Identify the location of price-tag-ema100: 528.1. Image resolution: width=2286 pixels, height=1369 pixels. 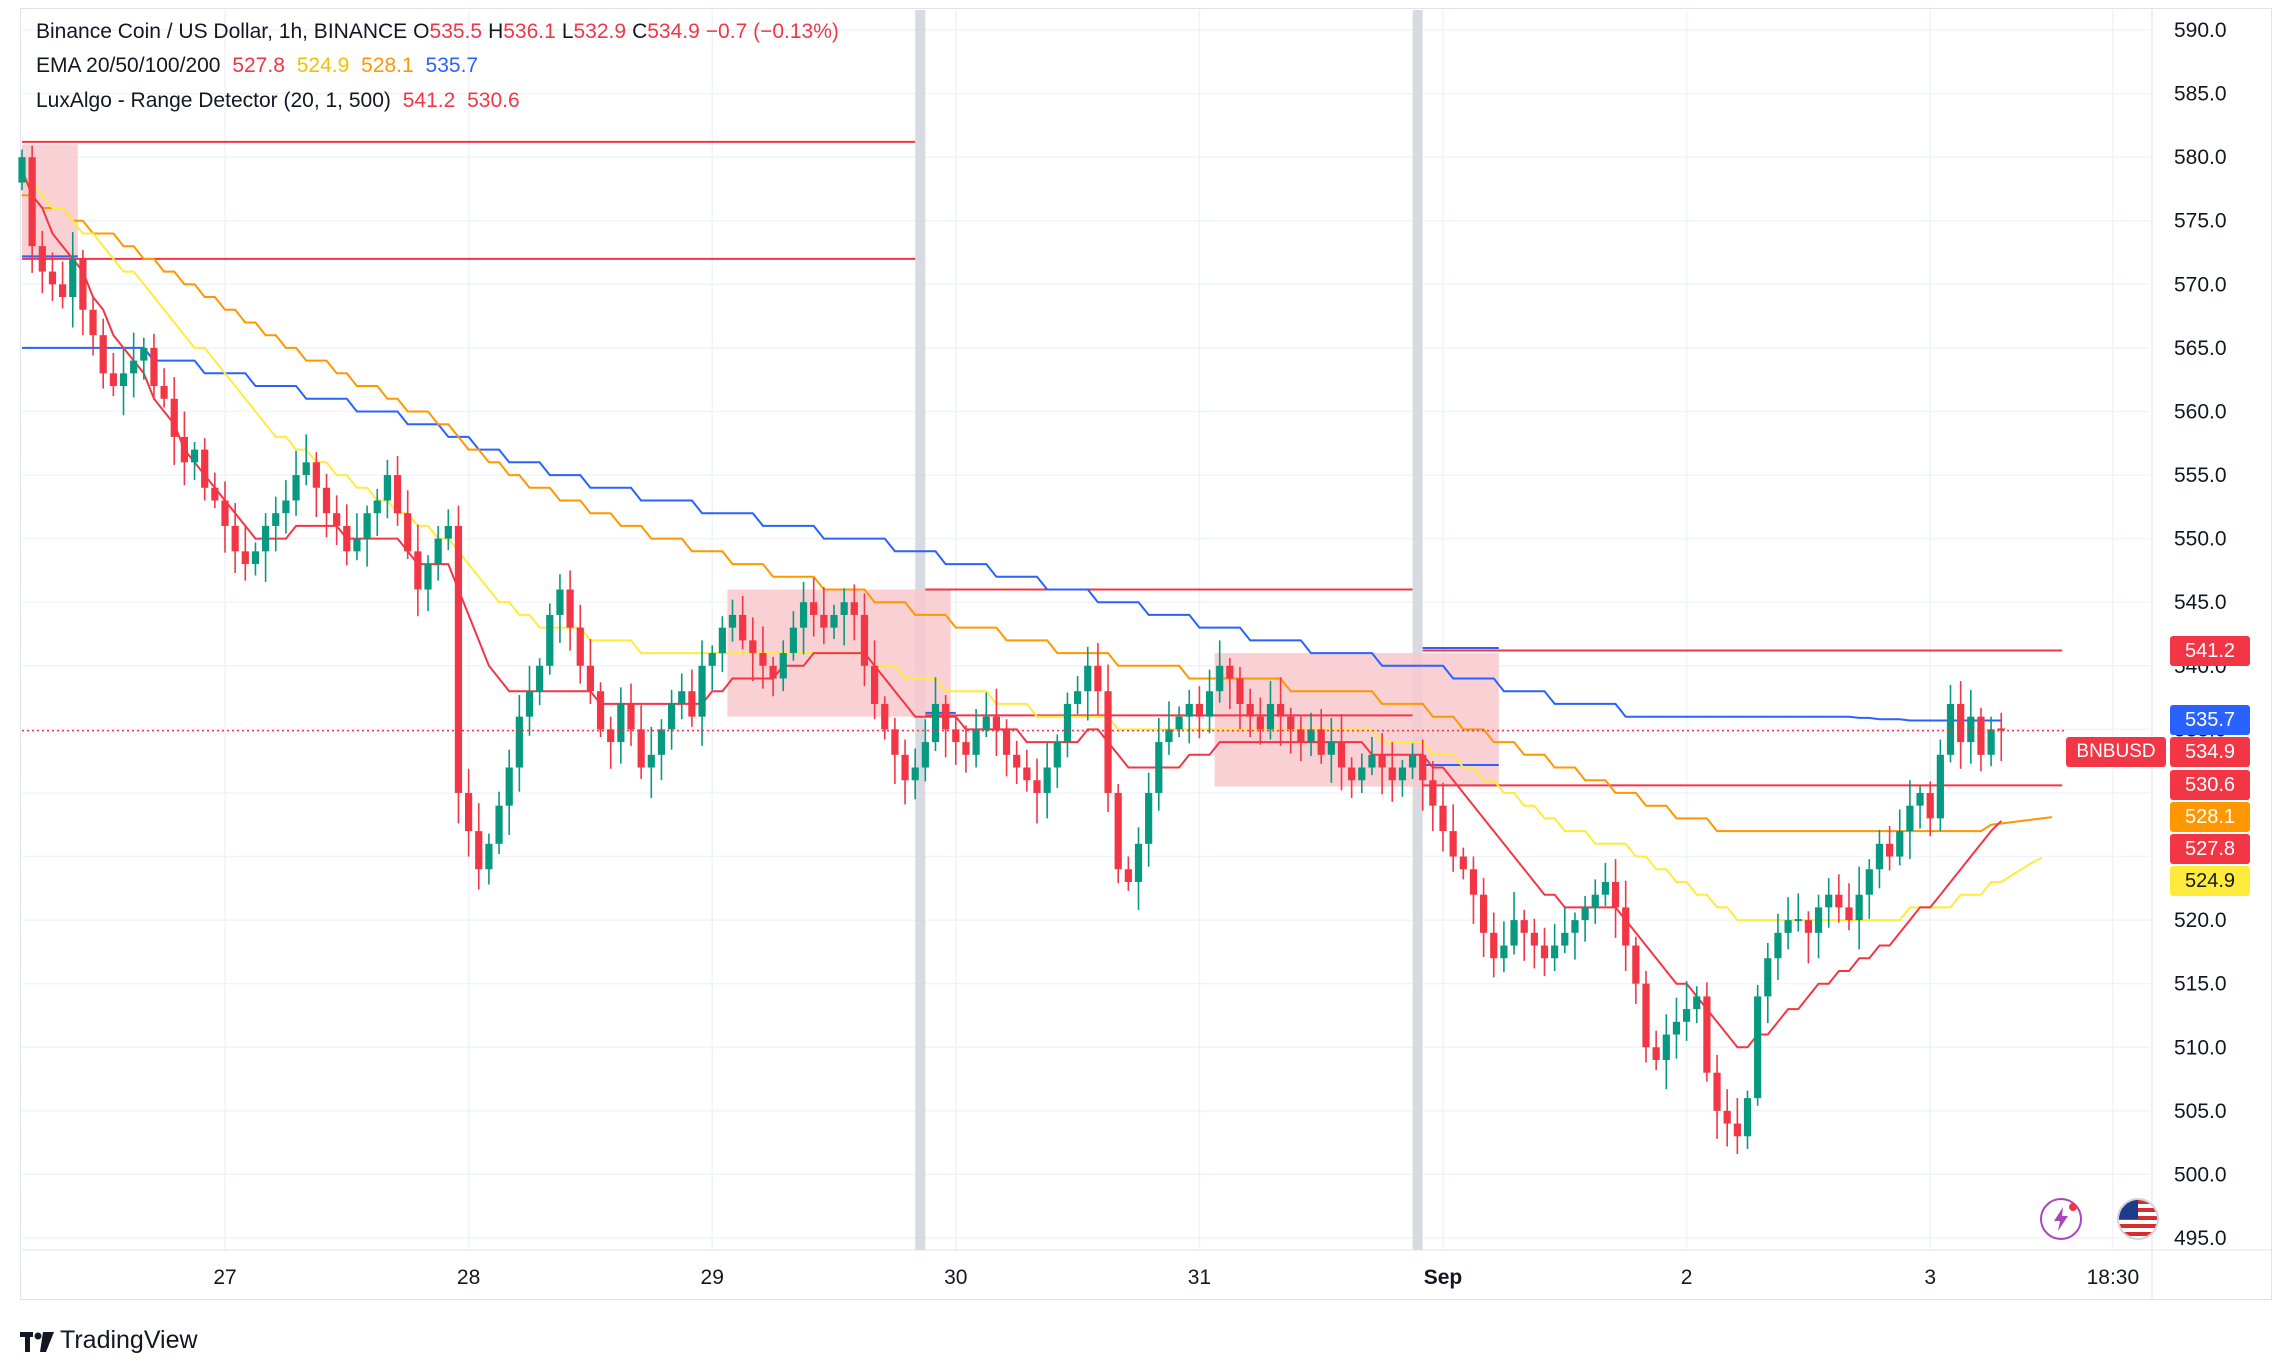
(2210, 817).